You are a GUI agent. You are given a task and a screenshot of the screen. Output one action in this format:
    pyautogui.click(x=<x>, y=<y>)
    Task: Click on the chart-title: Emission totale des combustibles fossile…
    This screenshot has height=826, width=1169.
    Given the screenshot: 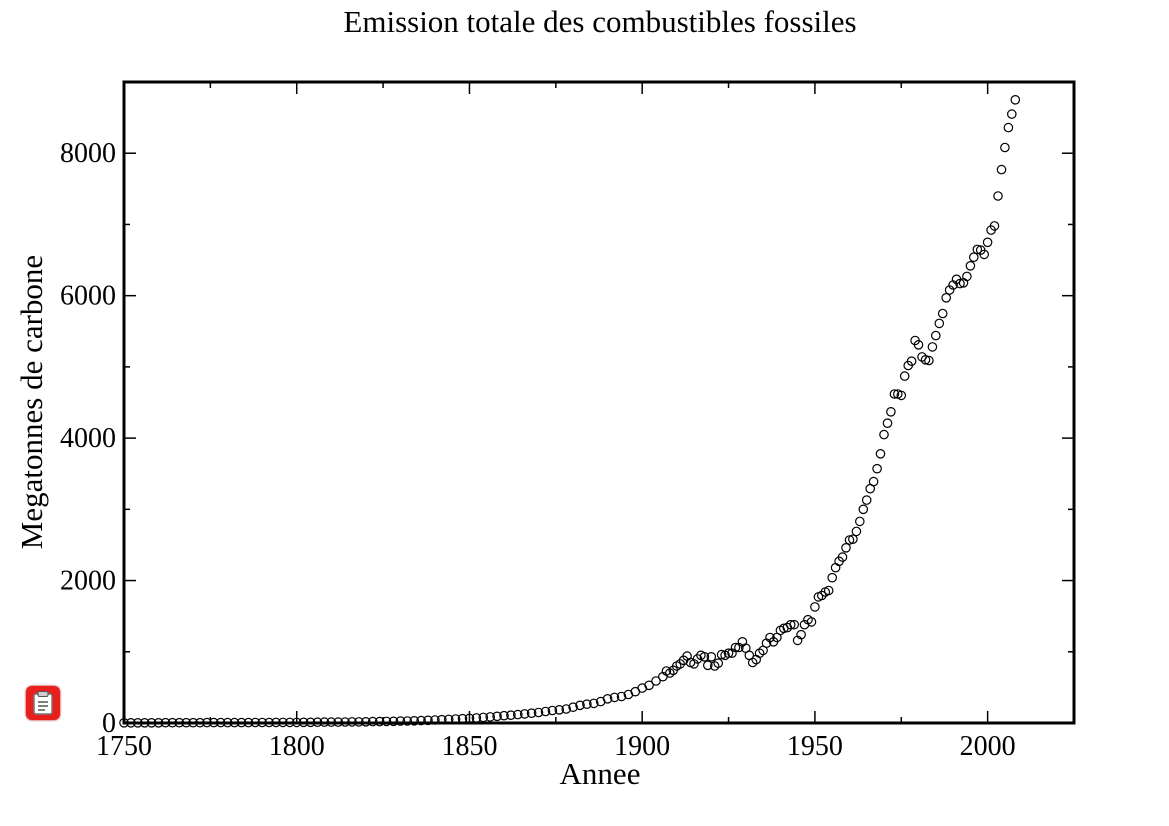 What is the action you would take?
    pyautogui.click(x=599, y=21)
    